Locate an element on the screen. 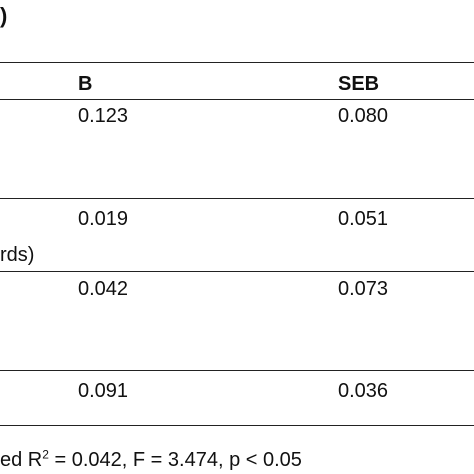 This screenshot has width=474, height=474. column-header: B is located at coordinates (85, 84).